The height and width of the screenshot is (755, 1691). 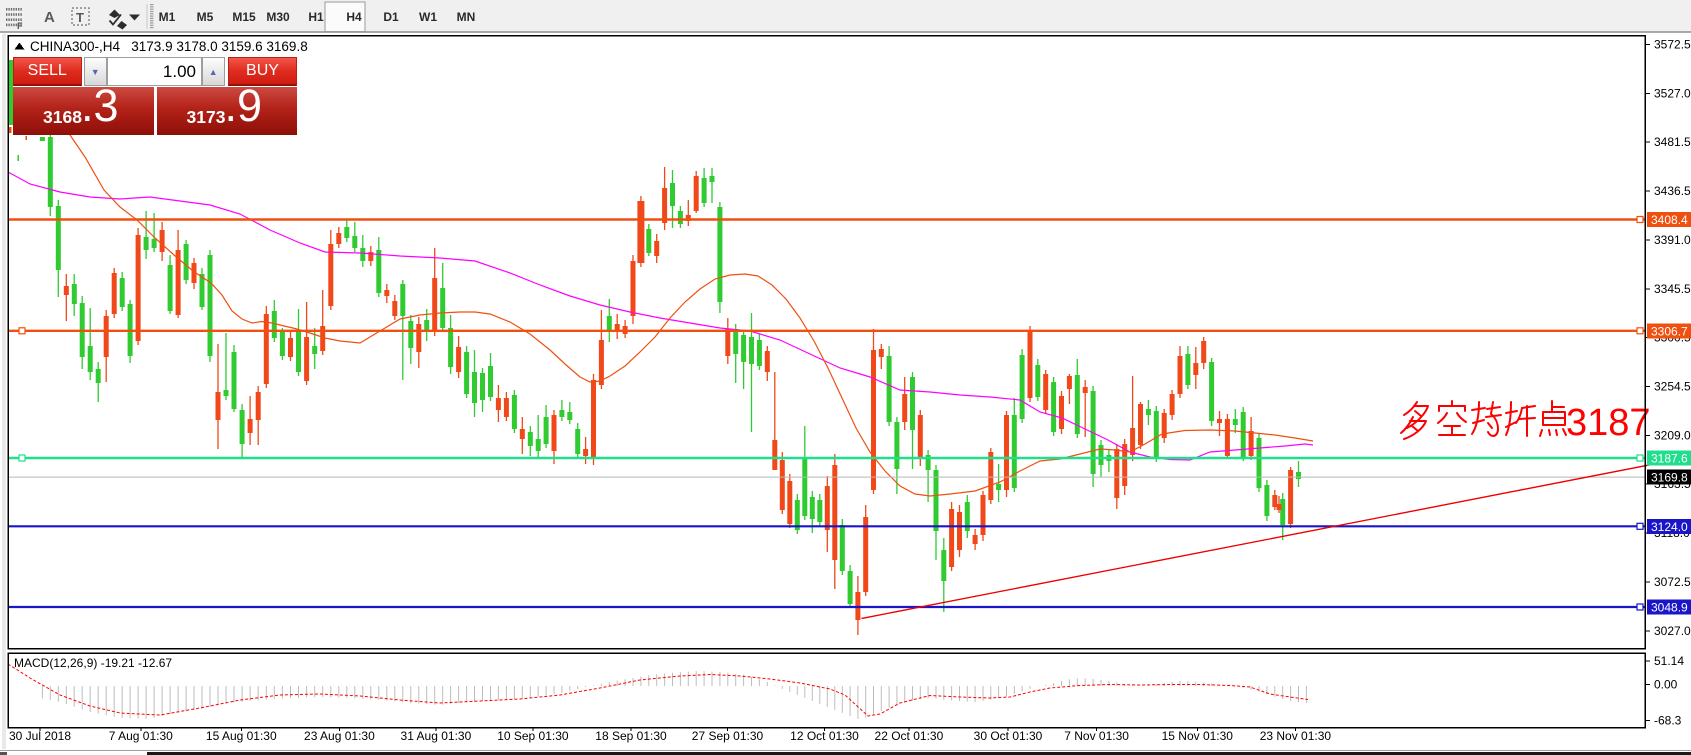 What do you see at coordinates (1668, 720) in the screenshot?
I see `svg-text: -68.3` at bounding box center [1668, 720].